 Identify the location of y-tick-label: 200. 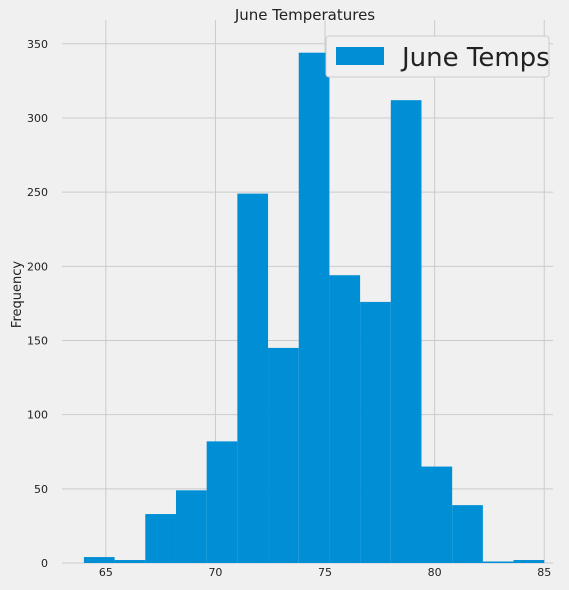
(37, 266).